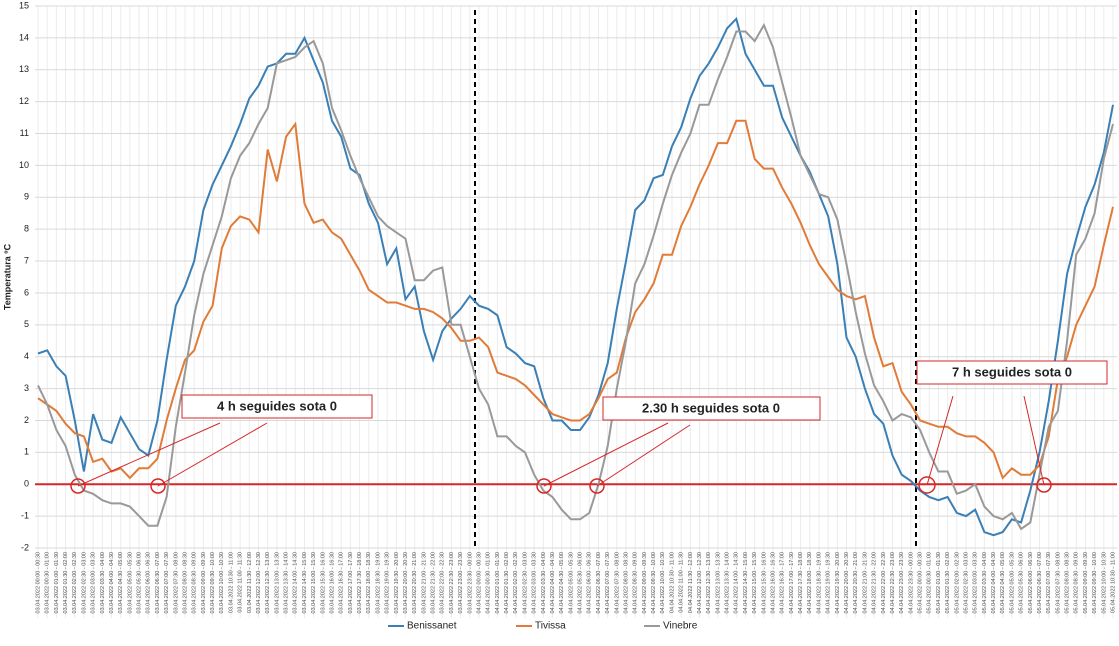 The width and height of the screenshot is (1119, 646). What do you see at coordinates (801, 582) in the screenshot?
I see `x-tick-label: 04.04.2022 17:30 - 18:00` at bounding box center [801, 582].